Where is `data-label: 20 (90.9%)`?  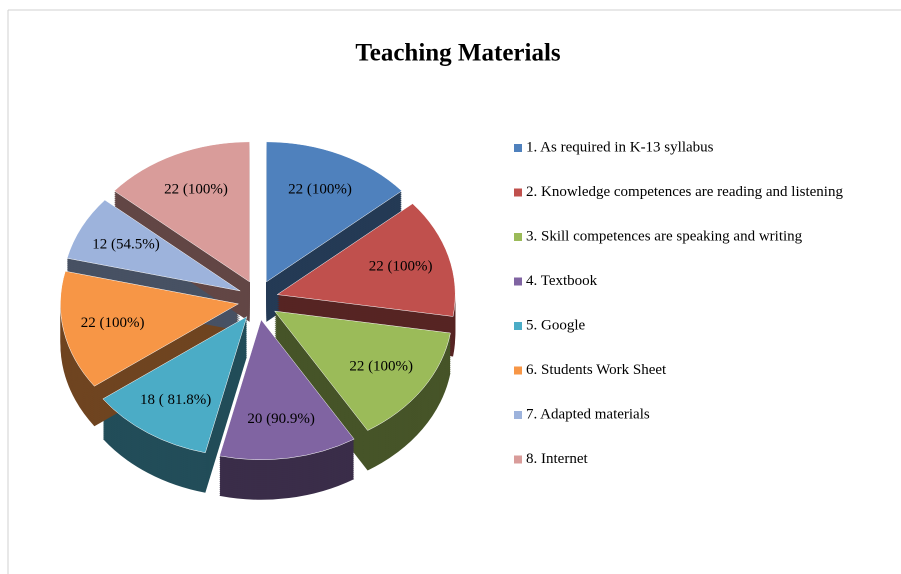
data-label: 20 (90.9%) is located at coordinates (281, 419).